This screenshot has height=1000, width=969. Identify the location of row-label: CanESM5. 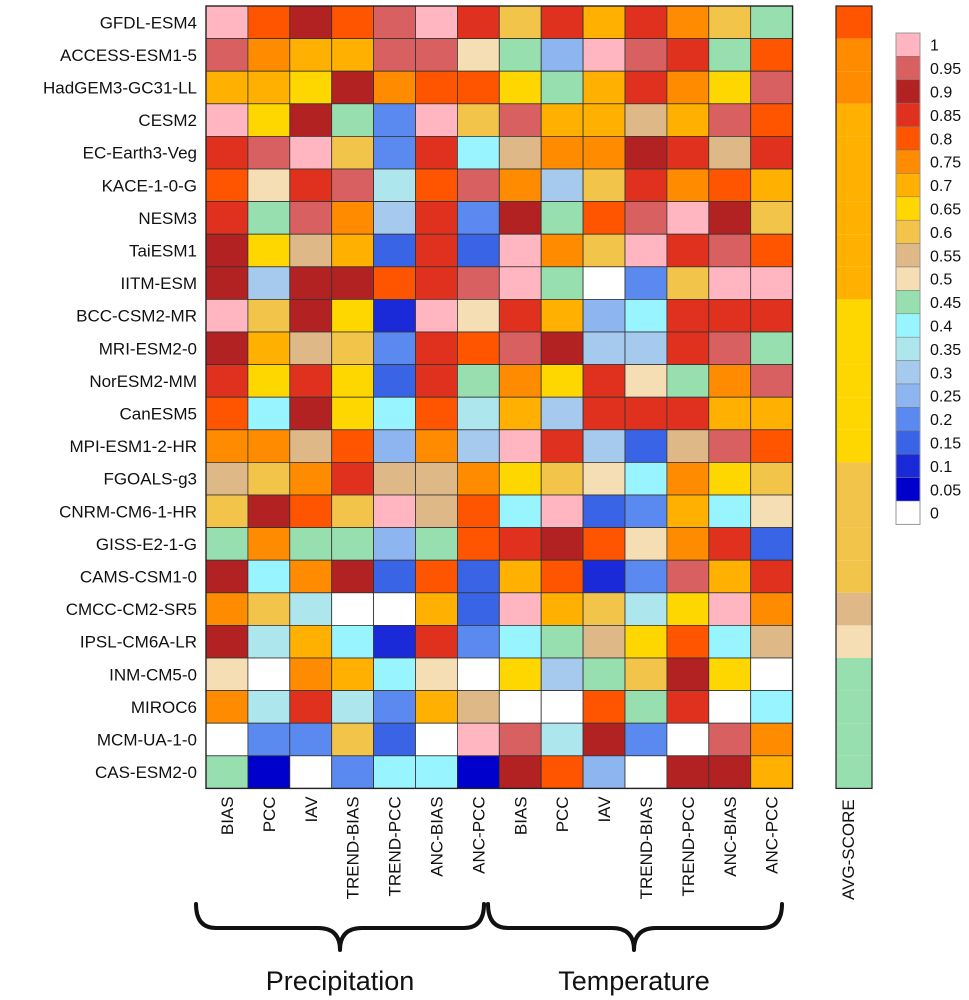
(158, 414).